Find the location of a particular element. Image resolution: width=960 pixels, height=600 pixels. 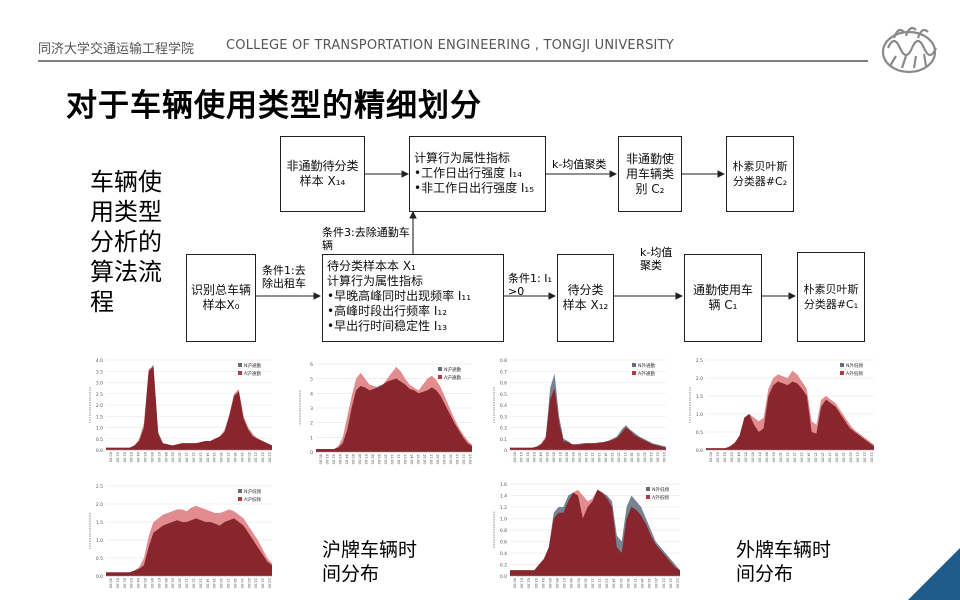

calc-top-line3: •非工作日出行强度 I₁₅ is located at coordinates (474, 188).